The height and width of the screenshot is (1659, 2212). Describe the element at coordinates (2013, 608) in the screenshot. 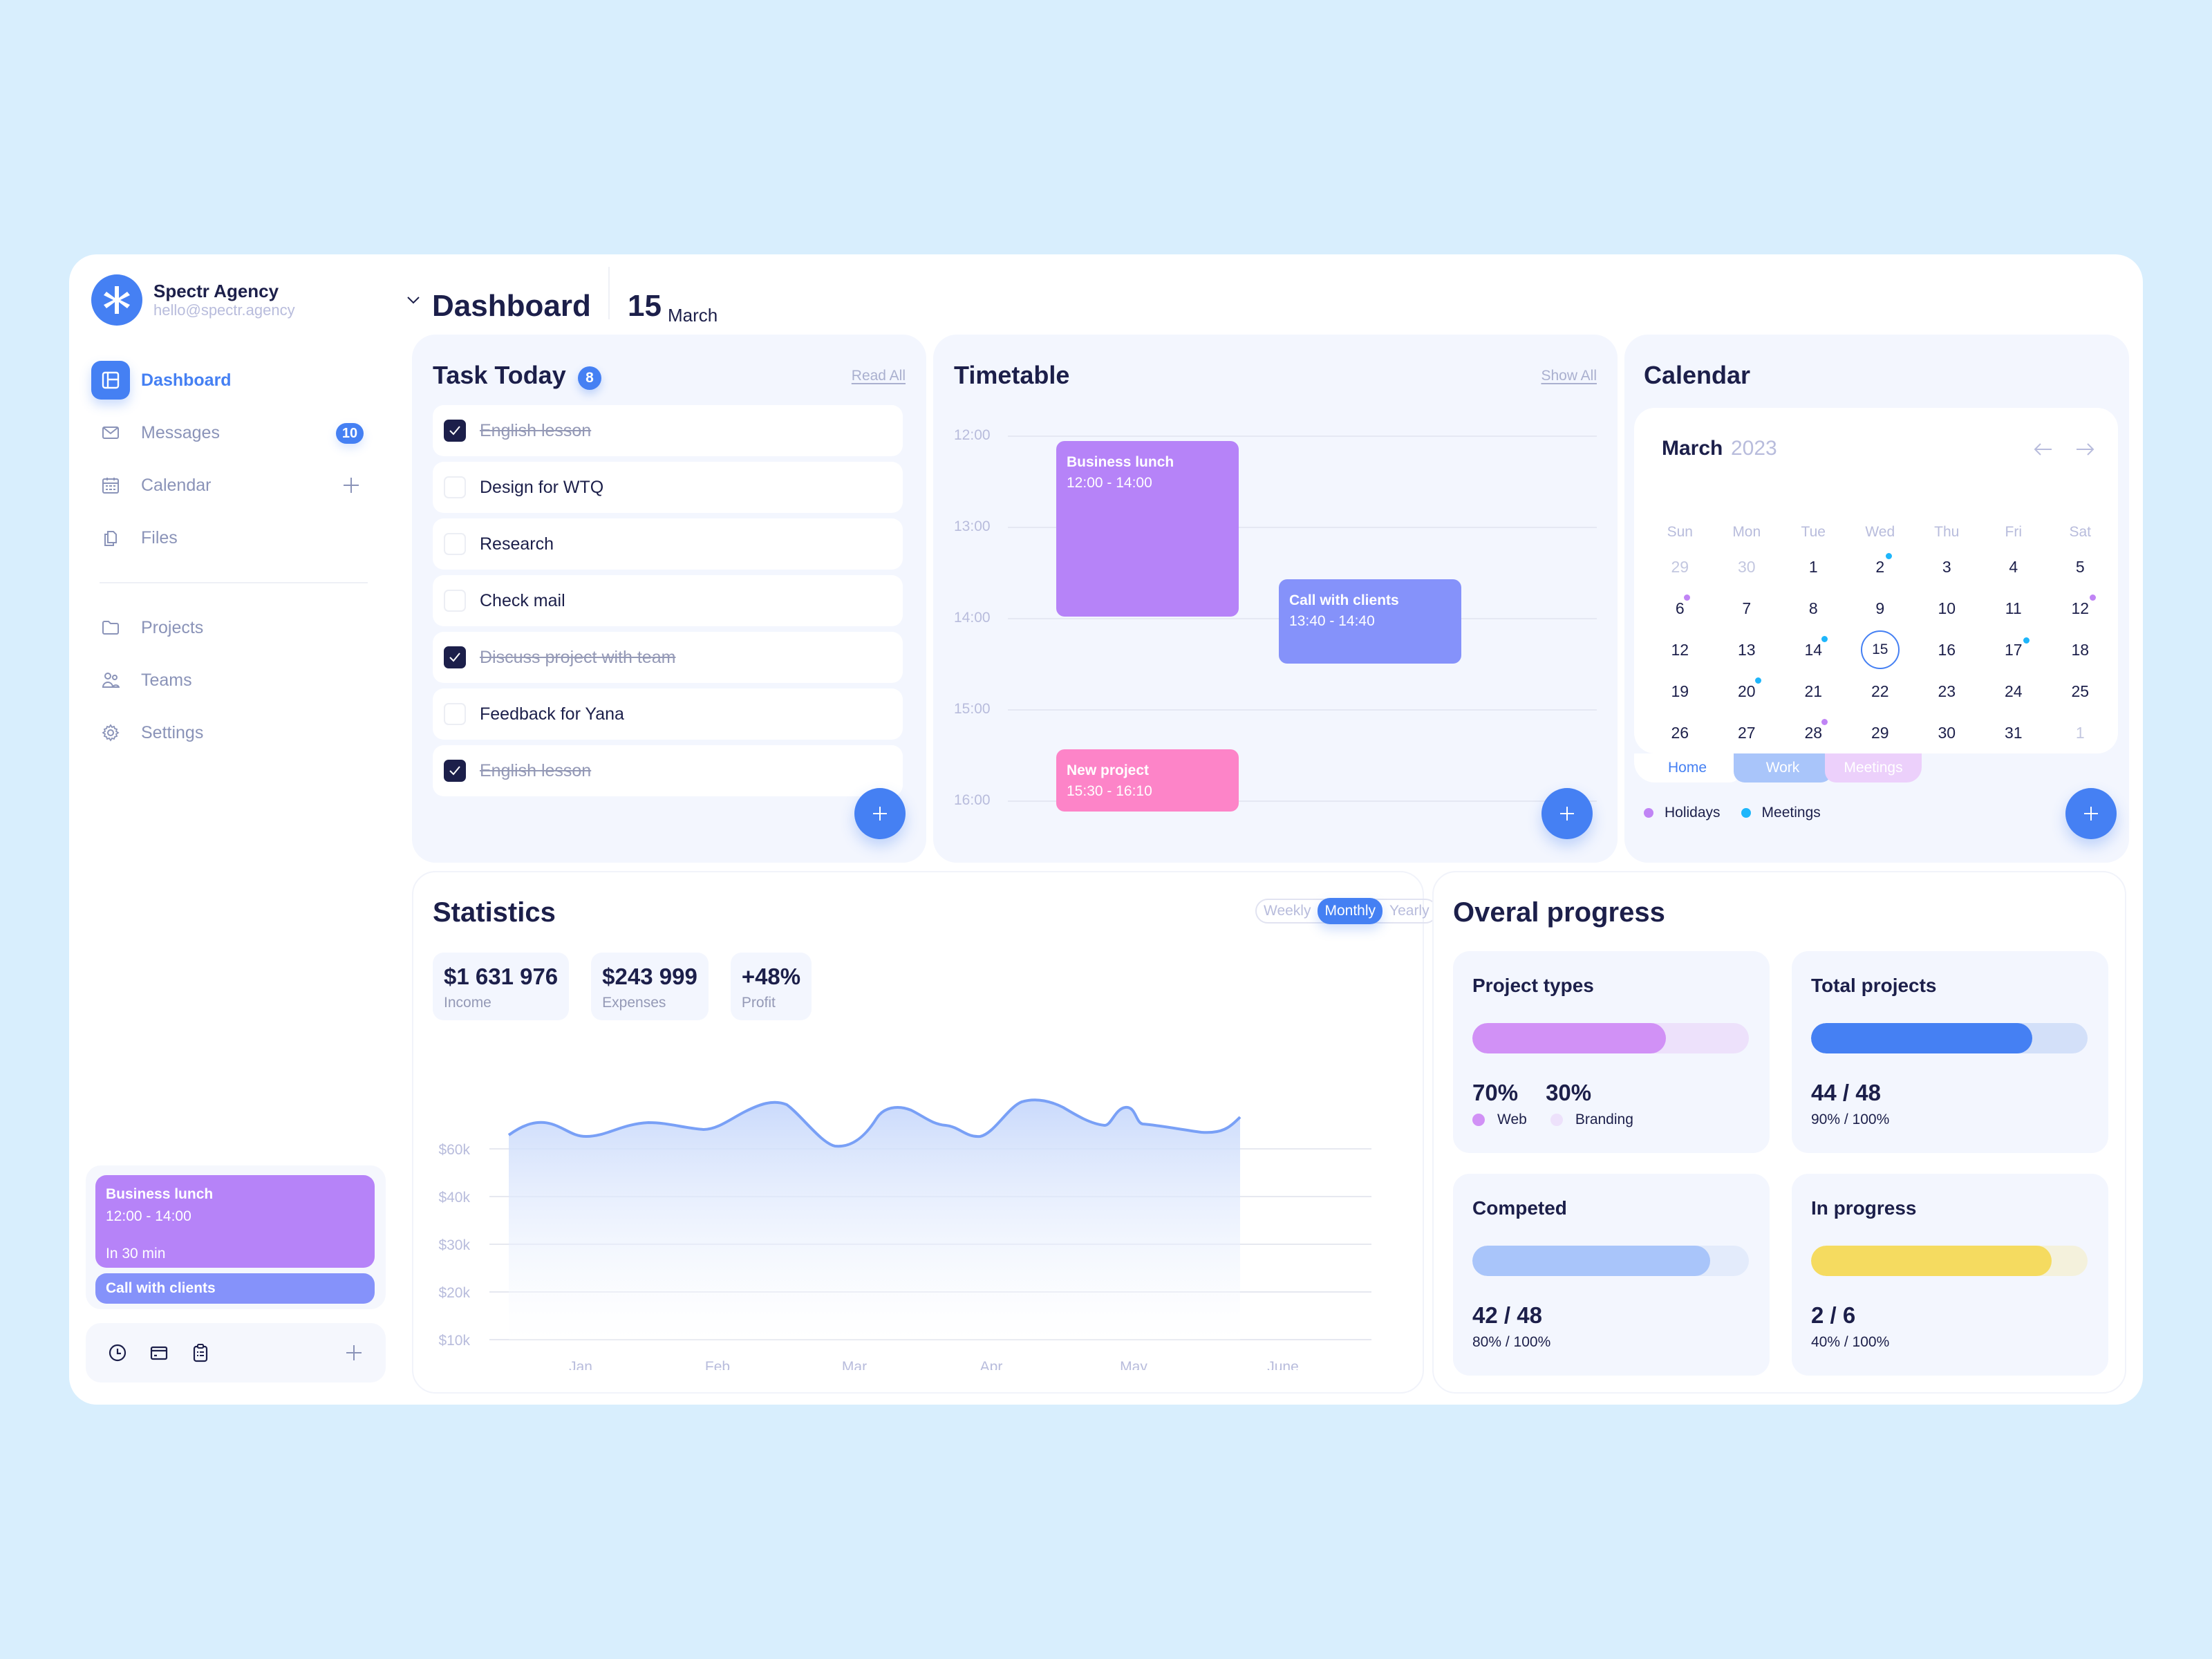

I see `calendar-day: 11` at that location.